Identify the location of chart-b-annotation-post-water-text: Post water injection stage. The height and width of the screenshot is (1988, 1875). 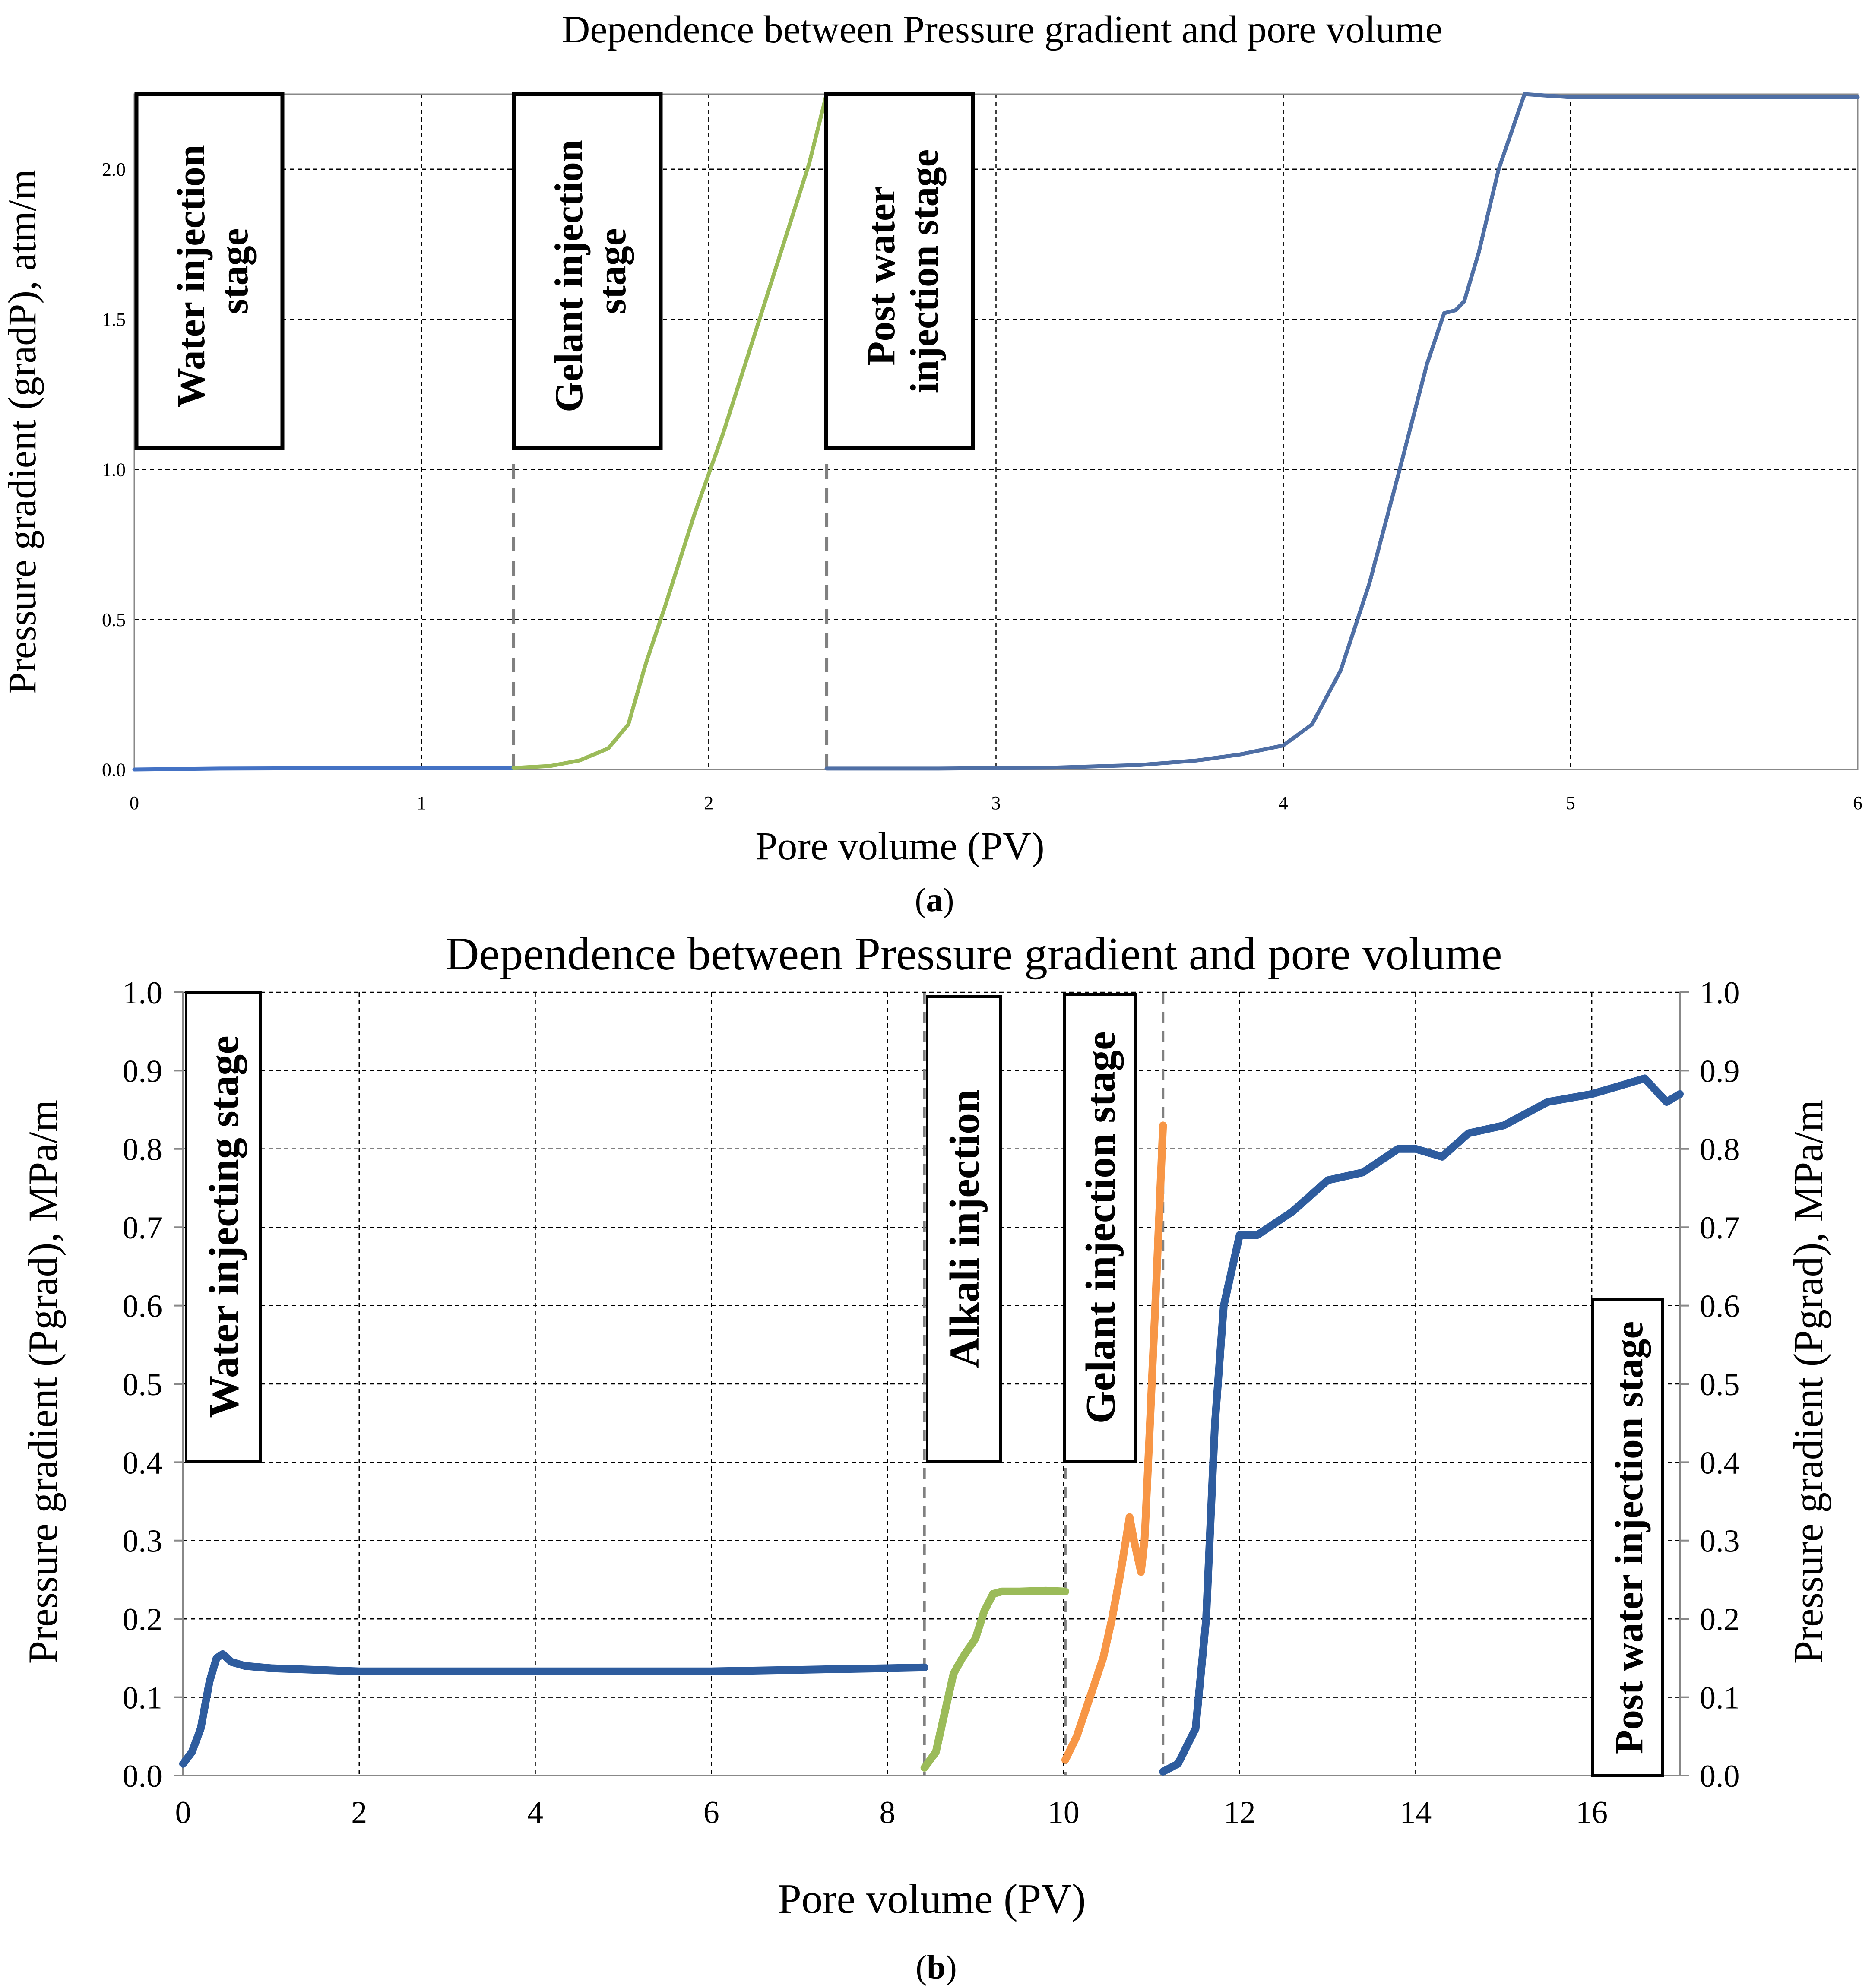
(1629, 1537).